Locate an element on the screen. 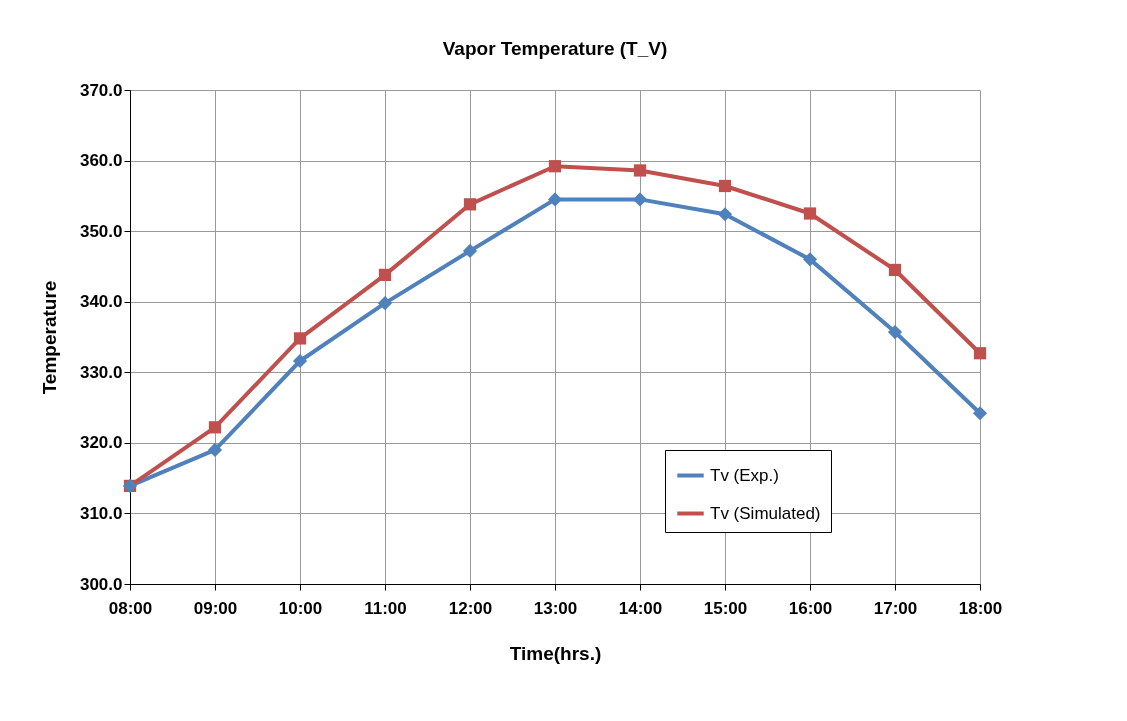 The width and height of the screenshot is (1127, 721). y-axis-title: Temperature is located at coordinates (49, 337).